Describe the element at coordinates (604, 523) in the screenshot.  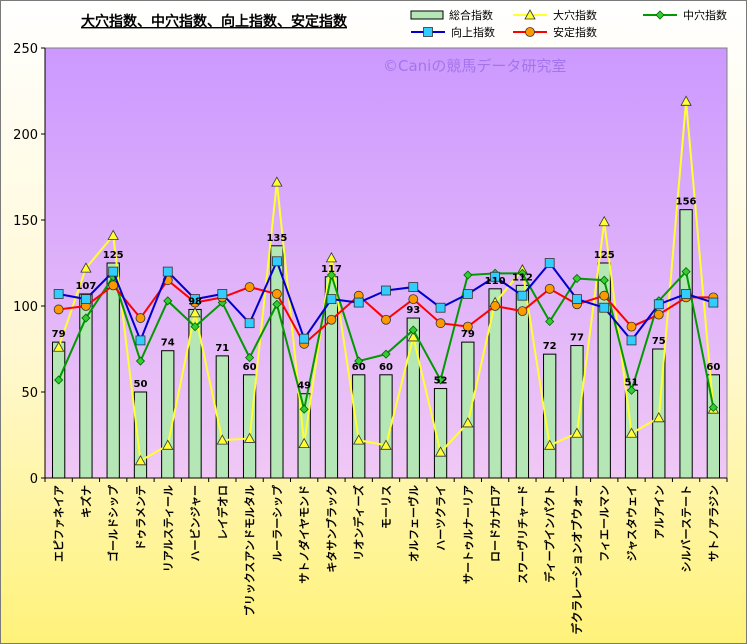
I see `category-label: フィエールマン` at that location.